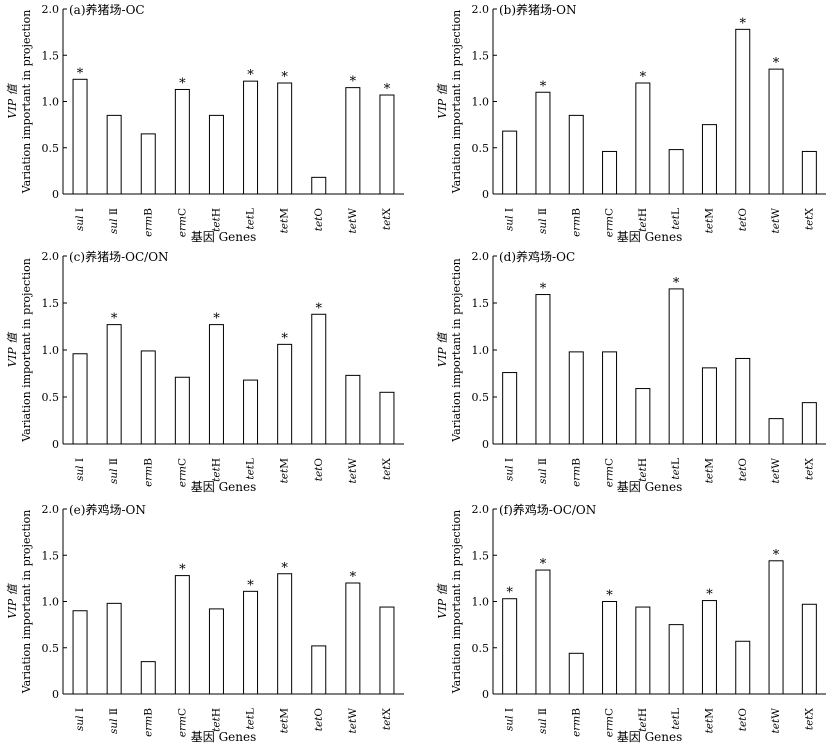 The height and width of the screenshot is (756, 834). I want to click on category-label: sul Ⅰ, so click(510, 219).